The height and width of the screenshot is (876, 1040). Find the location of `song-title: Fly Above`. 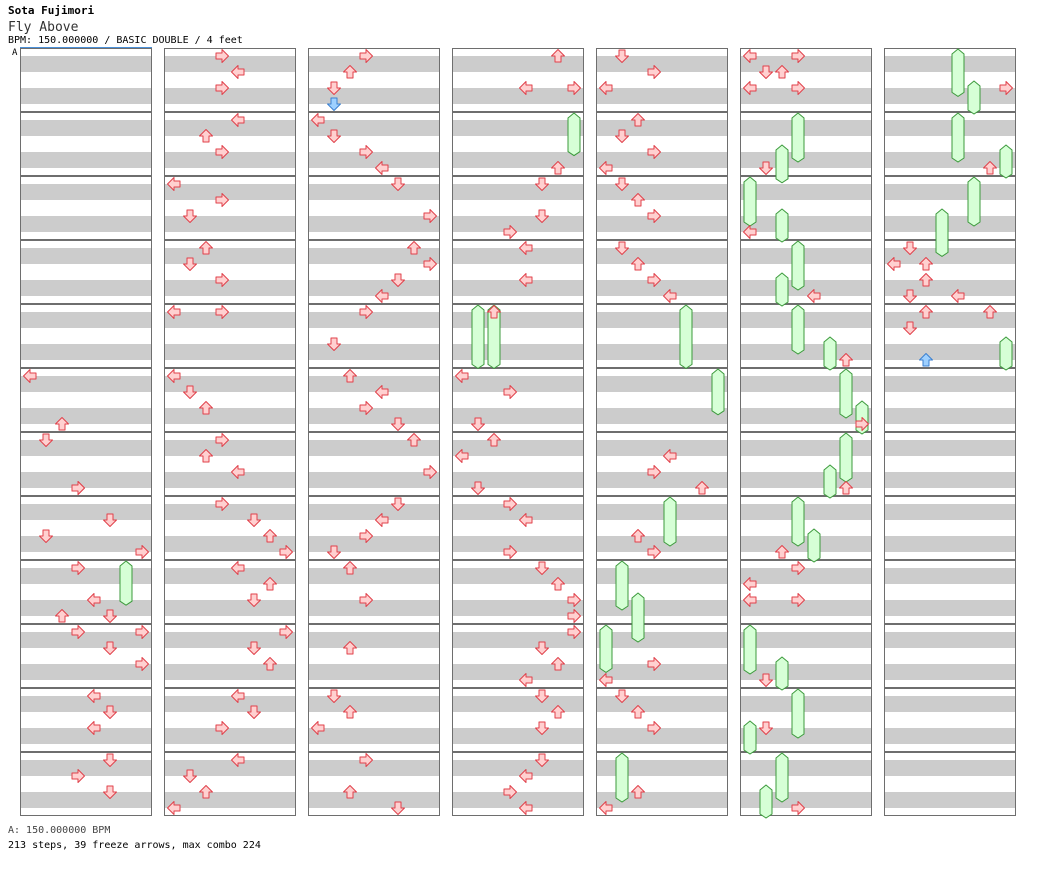

song-title: Fly Above is located at coordinates (43, 27).